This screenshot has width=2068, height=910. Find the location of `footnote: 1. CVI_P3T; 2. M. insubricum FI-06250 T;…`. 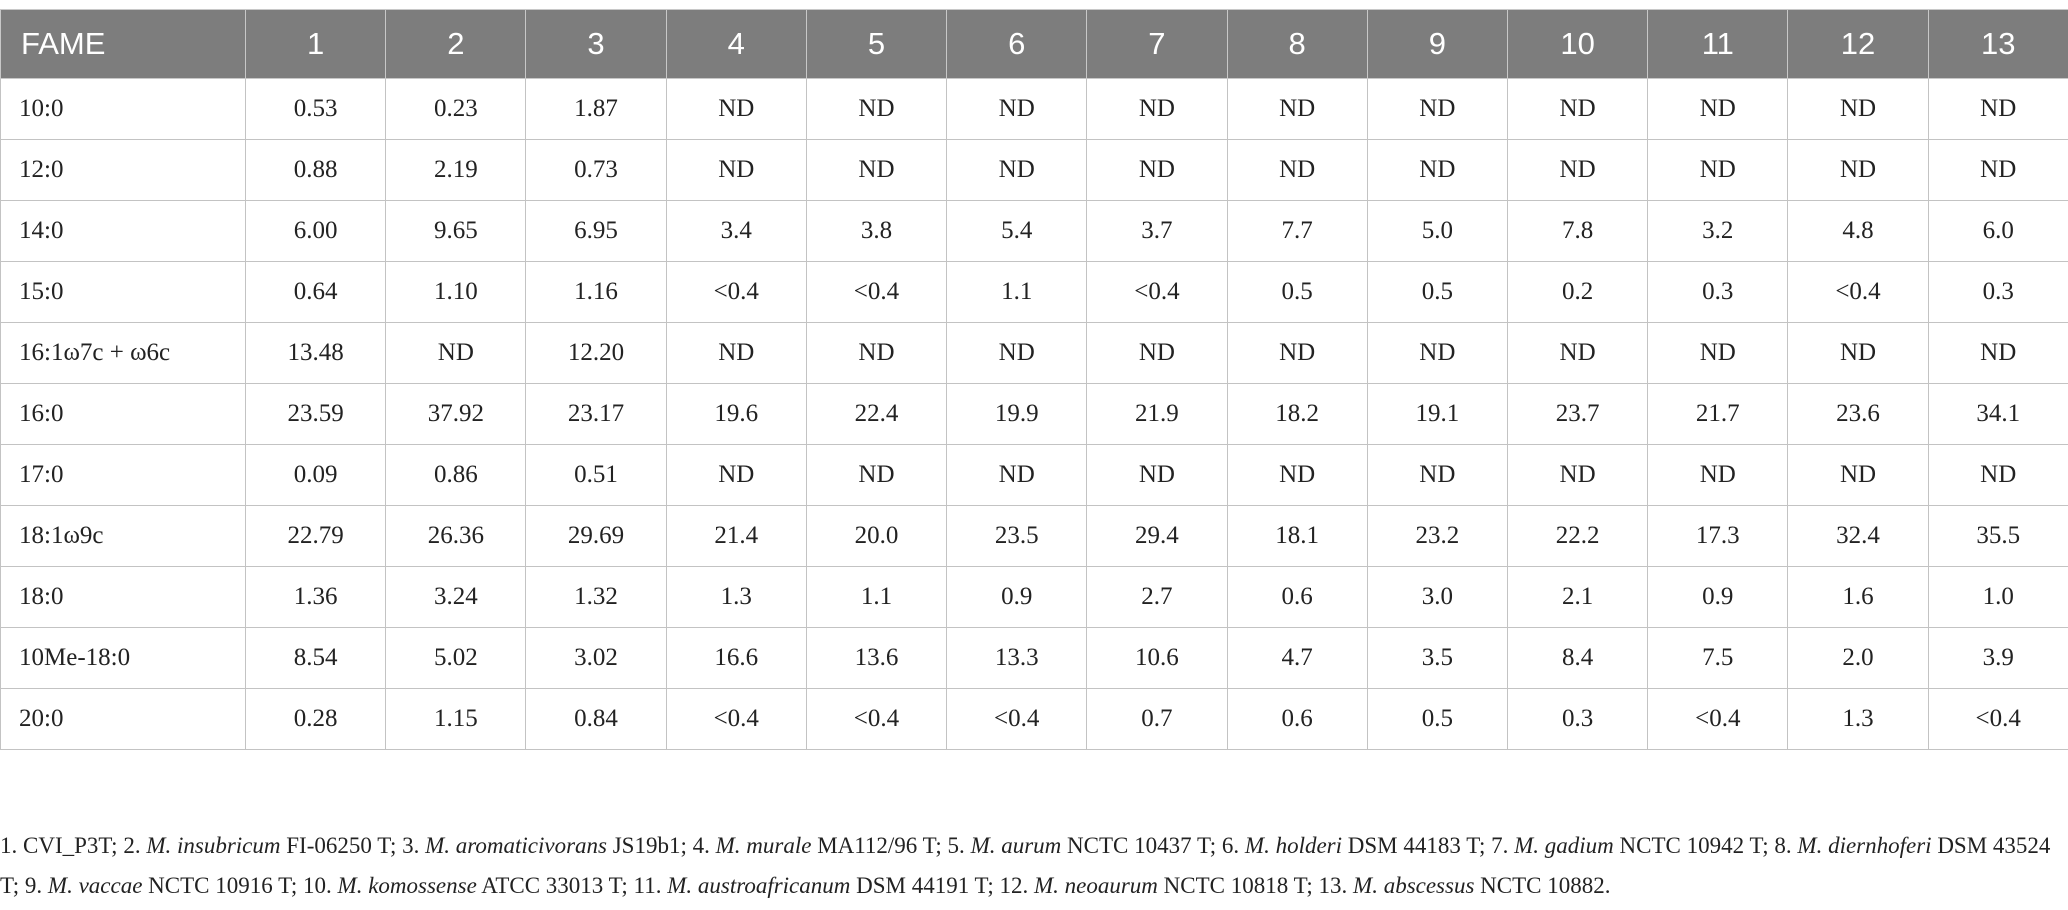

footnote: 1. CVI_P3T; 2. M. insubricum FI-06250 T;… is located at coordinates (1030, 866).